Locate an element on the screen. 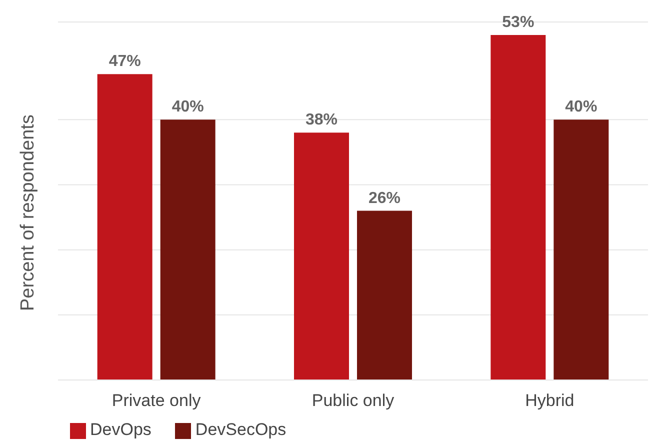 The width and height of the screenshot is (656, 448). data-label: 26% is located at coordinates (384, 198).